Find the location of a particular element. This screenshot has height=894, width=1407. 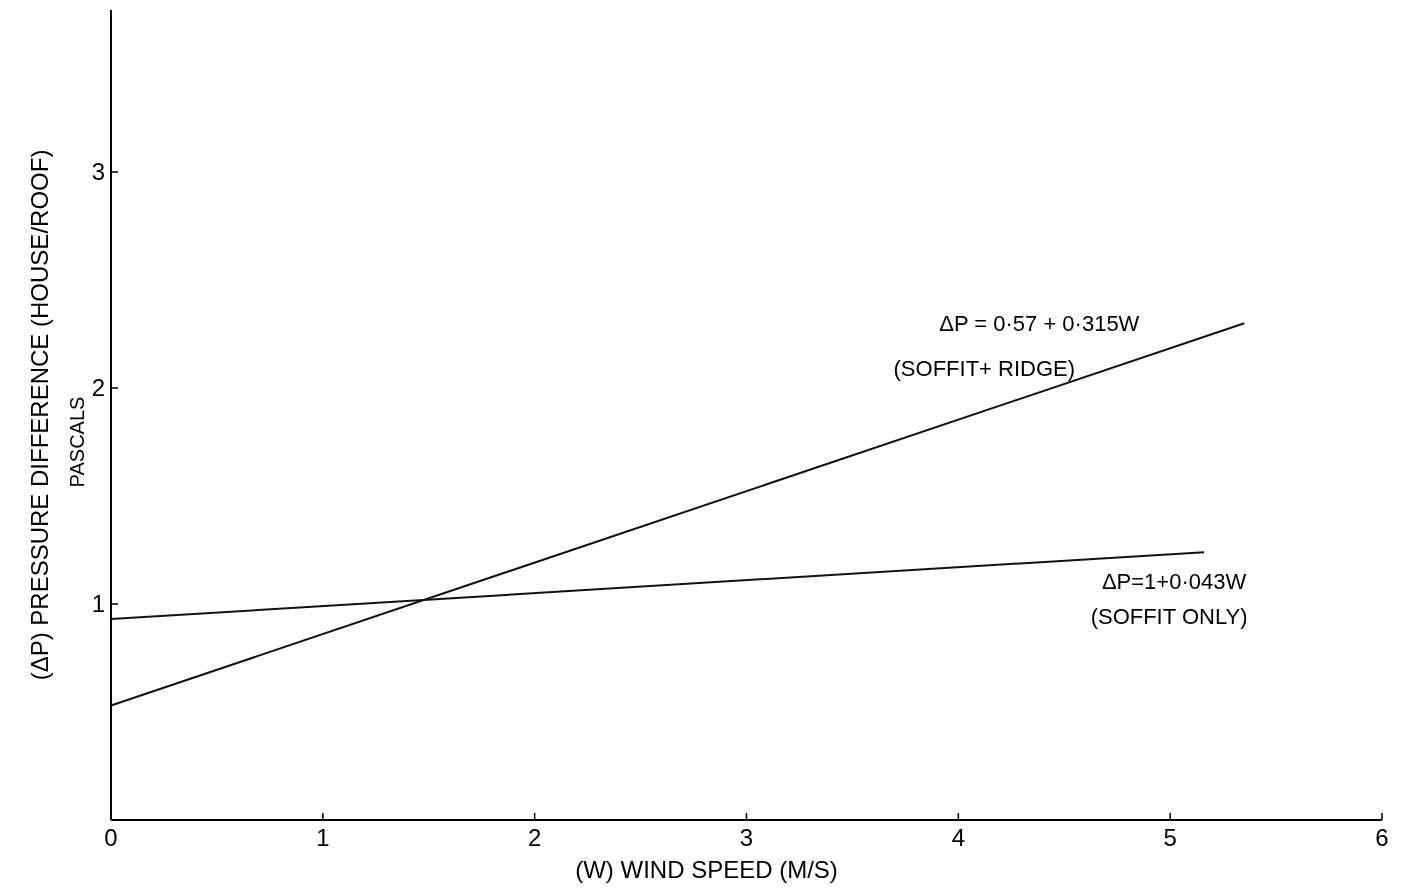

y2-axis-title: PASCALS is located at coordinates (77, 442).